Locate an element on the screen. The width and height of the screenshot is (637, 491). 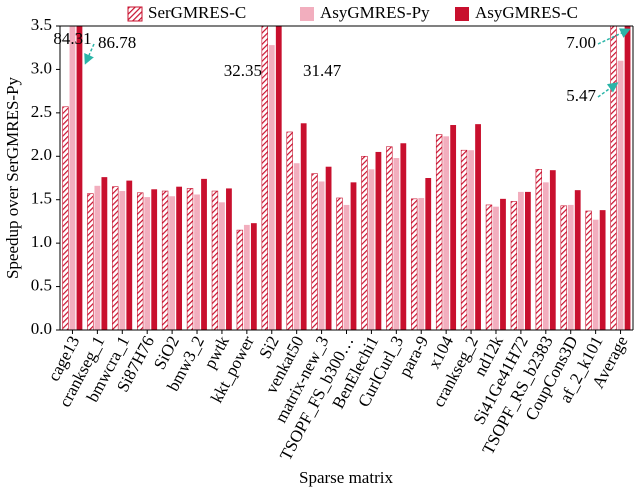
y-tick-label: 1.5 is located at coordinates (41, 198).